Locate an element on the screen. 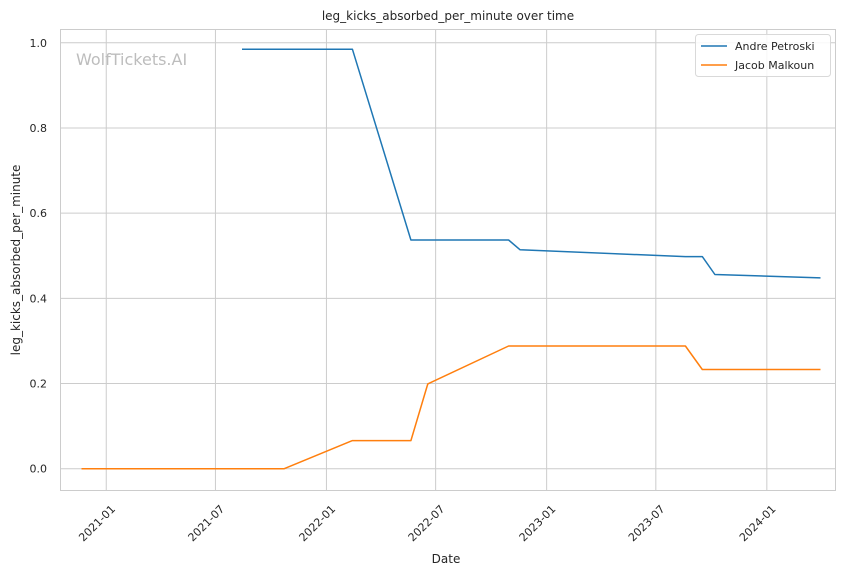  y-tick-label: 0.6 is located at coordinates (39, 213).